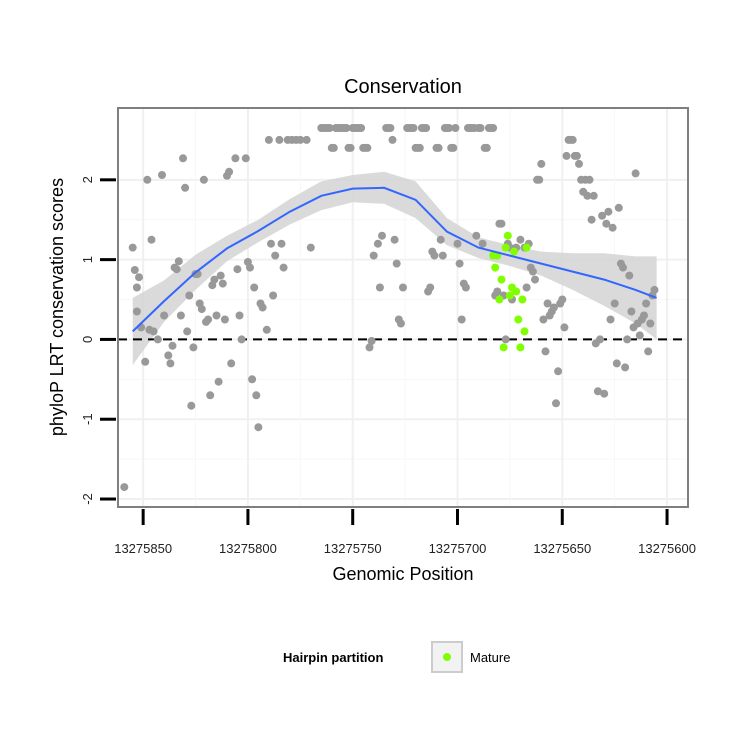  What do you see at coordinates (87, 259) in the screenshot?
I see `y-tick-label: 1` at bounding box center [87, 259].